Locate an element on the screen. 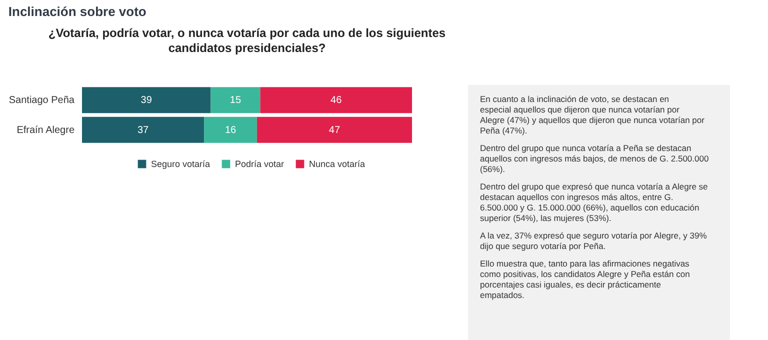 The height and width of the screenshot is (340, 768). text: En cuanto a la inclinación de voto, se destacan en especial aquellos que dijeron que nunca votarían por Alegre (47%) y aquellos que dijeron que nunca votarían por Peña (47%). is located at coordinates (592, 115).